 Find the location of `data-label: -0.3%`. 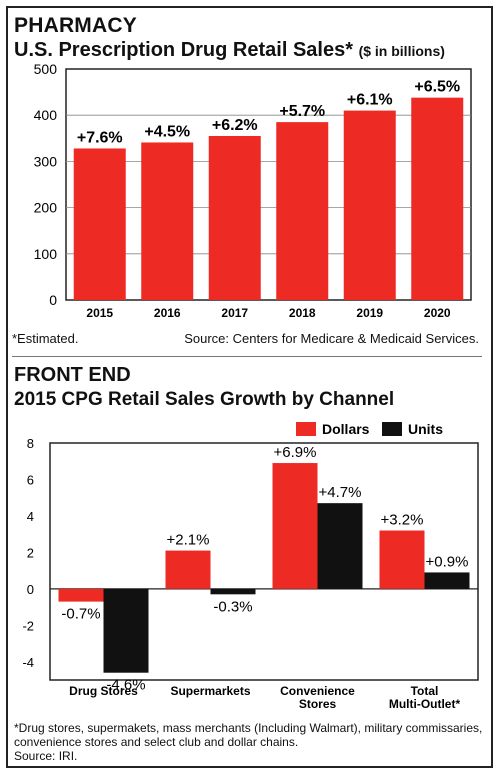

data-label: -0.3% is located at coordinates (232, 606).